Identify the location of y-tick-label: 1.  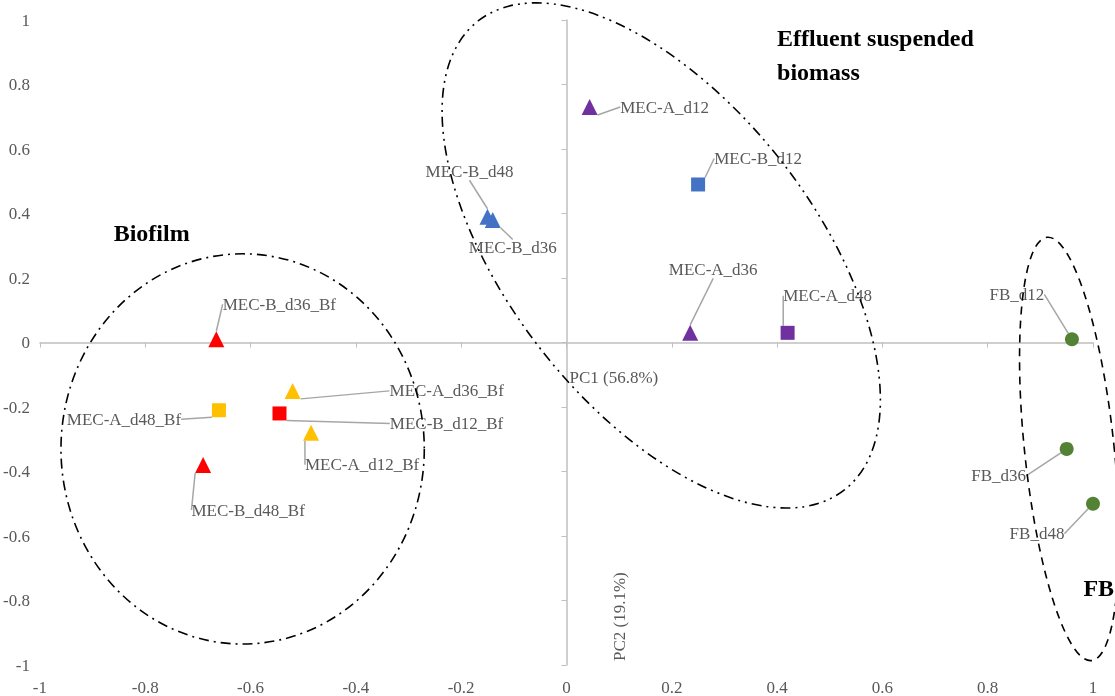
(25, 20).